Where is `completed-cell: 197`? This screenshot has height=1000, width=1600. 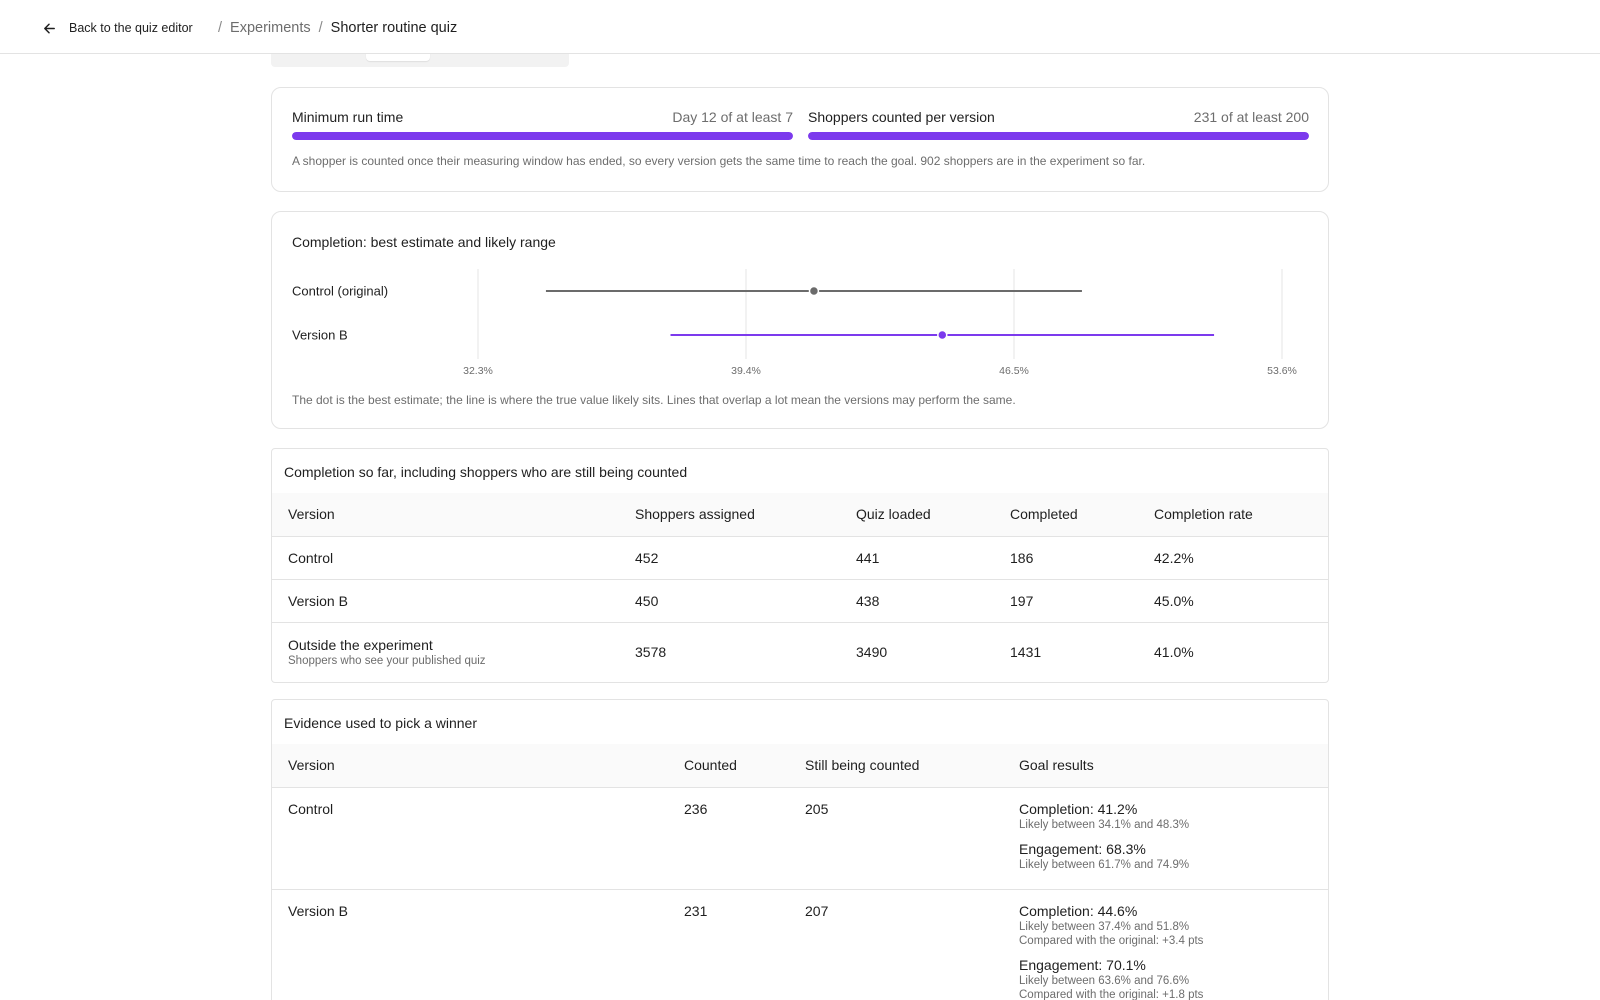
completed-cell: 197 is located at coordinates (1066, 600).